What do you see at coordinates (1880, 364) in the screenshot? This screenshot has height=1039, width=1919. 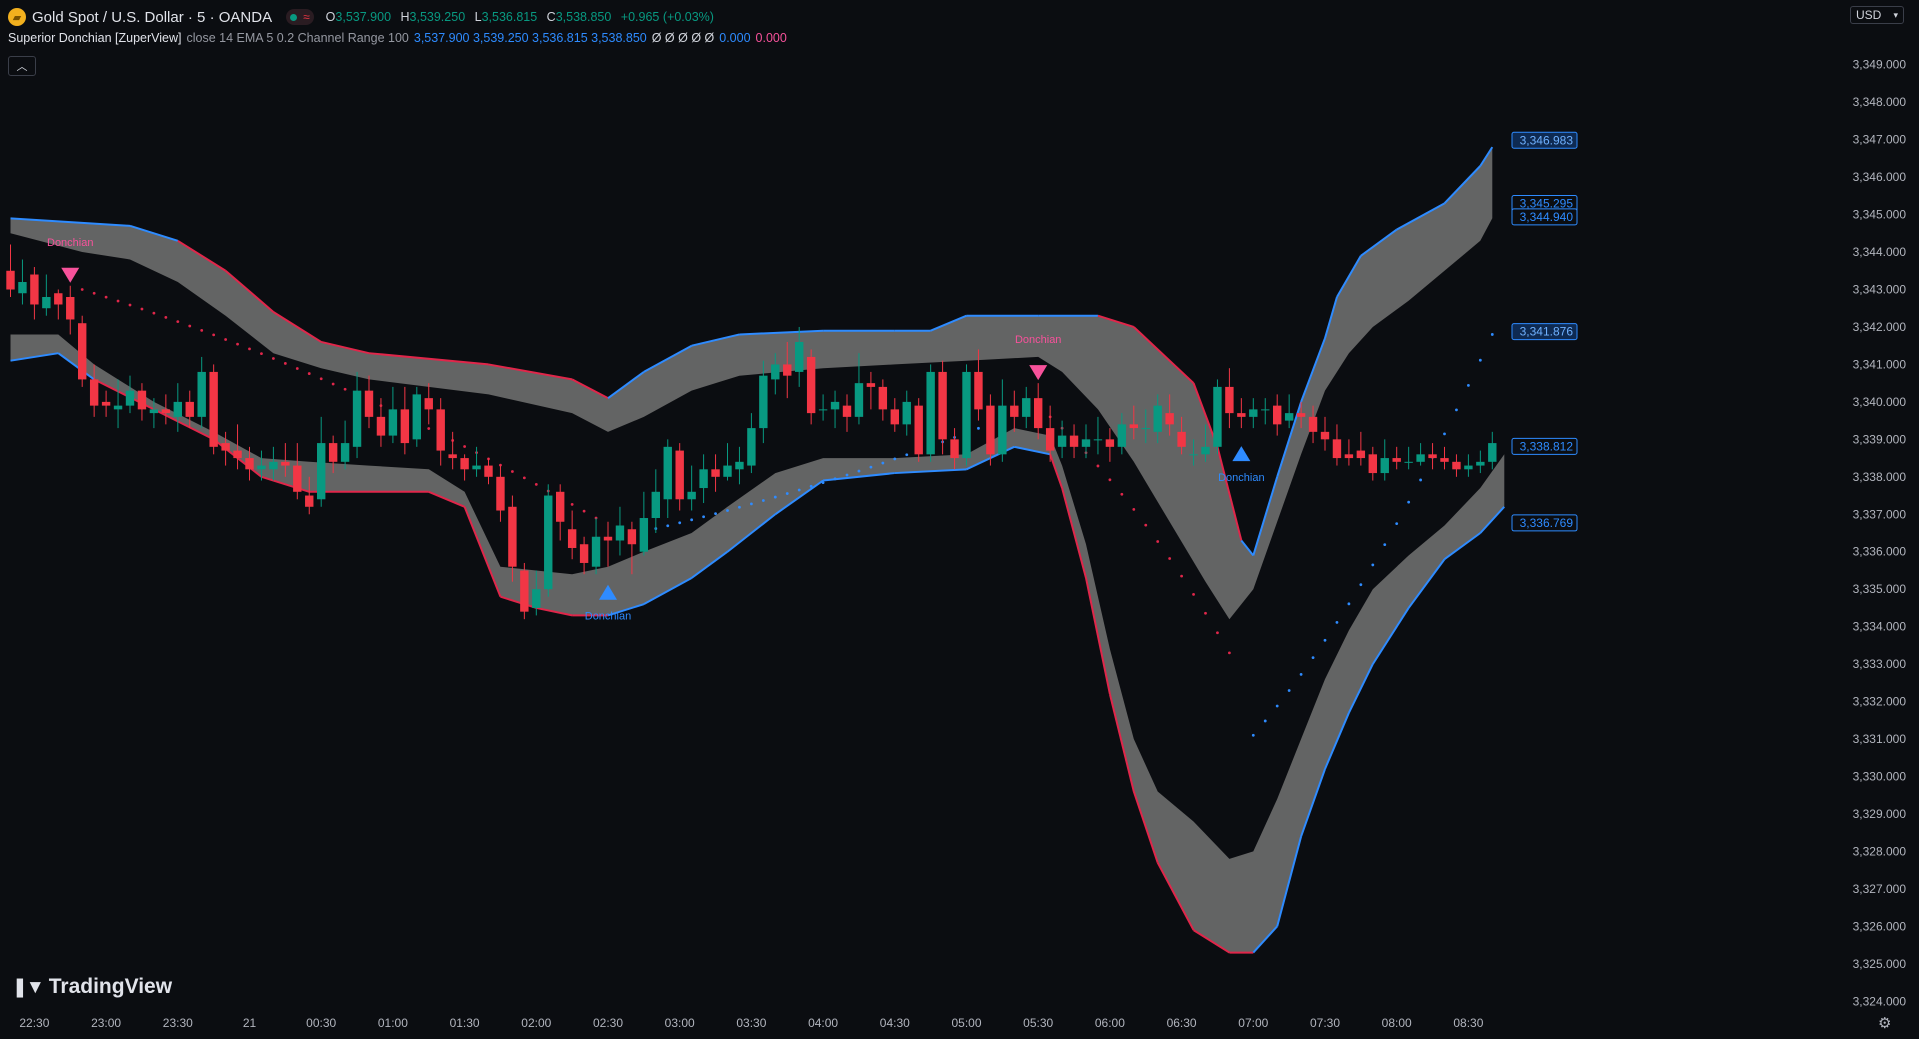 I see `price-tick-label: 3,341.000` at bounding box center [1880, 364].